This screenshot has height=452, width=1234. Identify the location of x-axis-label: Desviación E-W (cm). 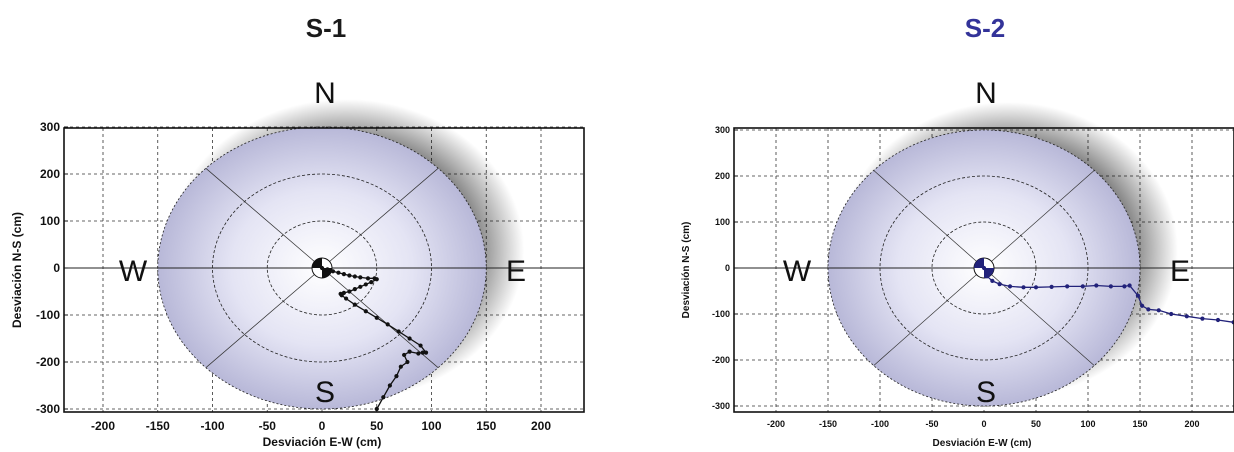
(322, 442).